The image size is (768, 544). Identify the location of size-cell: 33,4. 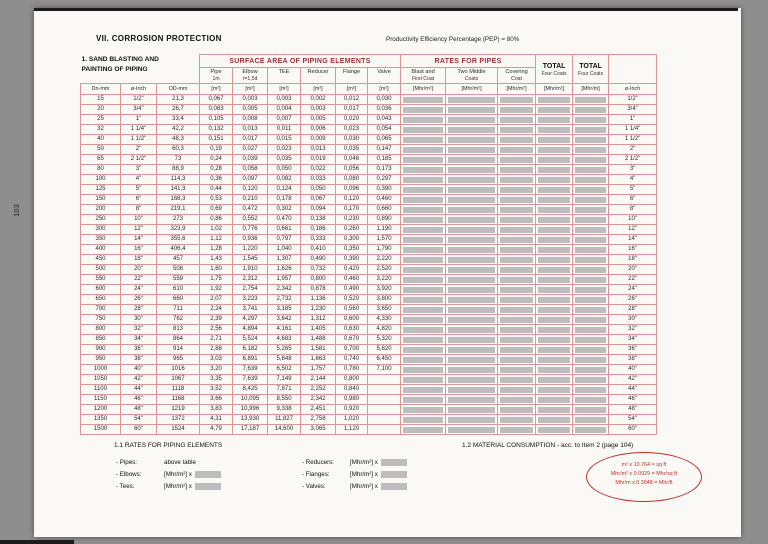
(178, 119).